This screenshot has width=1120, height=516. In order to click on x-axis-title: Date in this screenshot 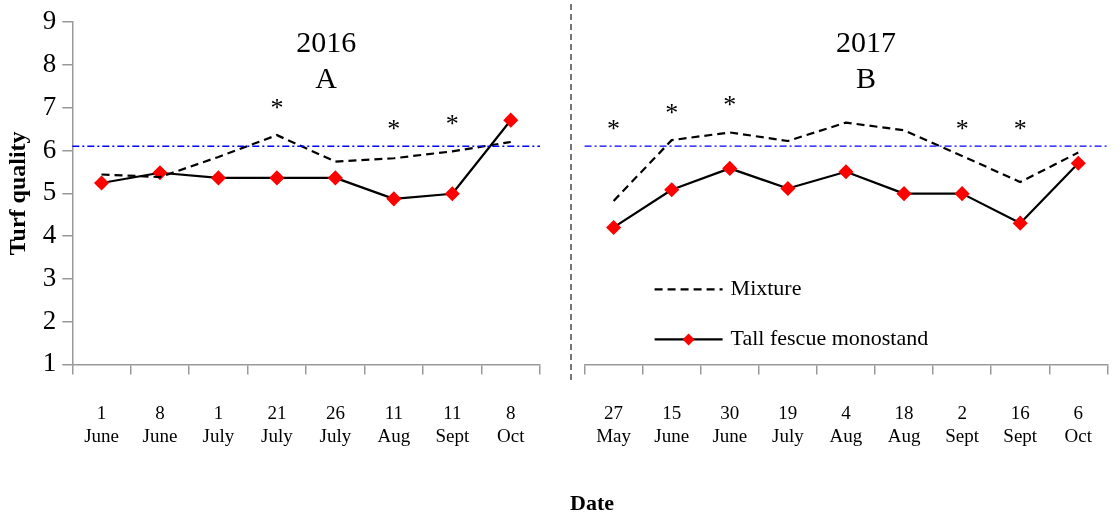, I will do `click(592, 502)`.